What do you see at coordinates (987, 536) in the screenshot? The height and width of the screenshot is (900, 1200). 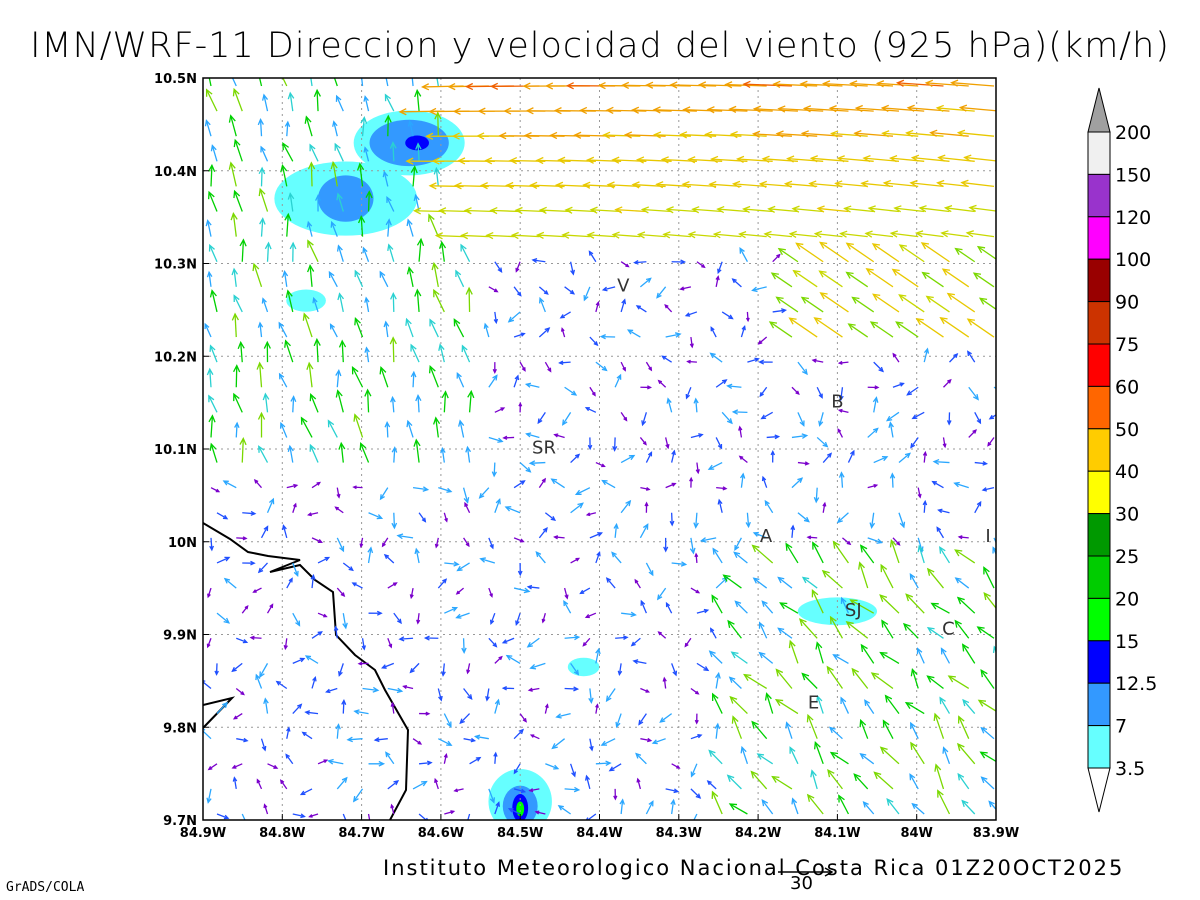 I see `place-label: I` at bounding box center [987, 536].